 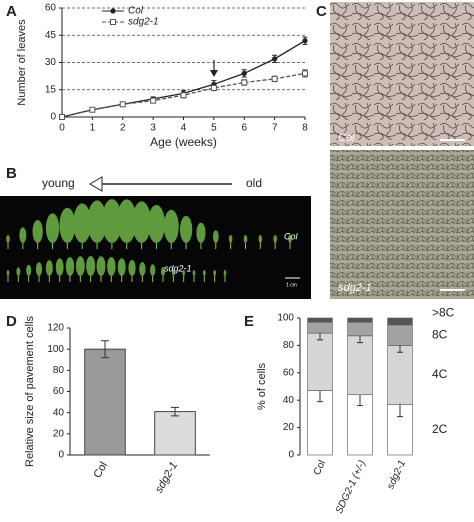 I want to click on x-tick-label: 8, so click(x=305, y=128).